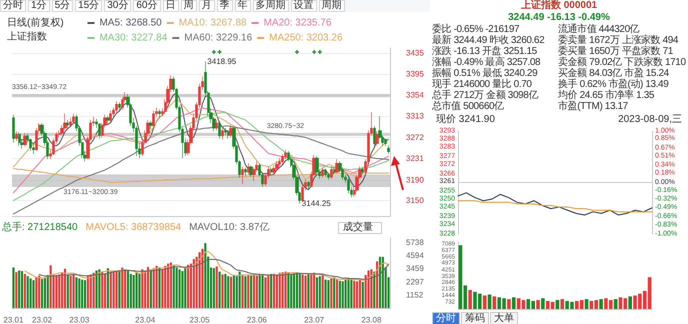  What do you see at coordinates (622, 62) in the screenshot?
I see `text: 卖金额 79.02亿 下跌家数 1710` at bounding box center [622, 62].